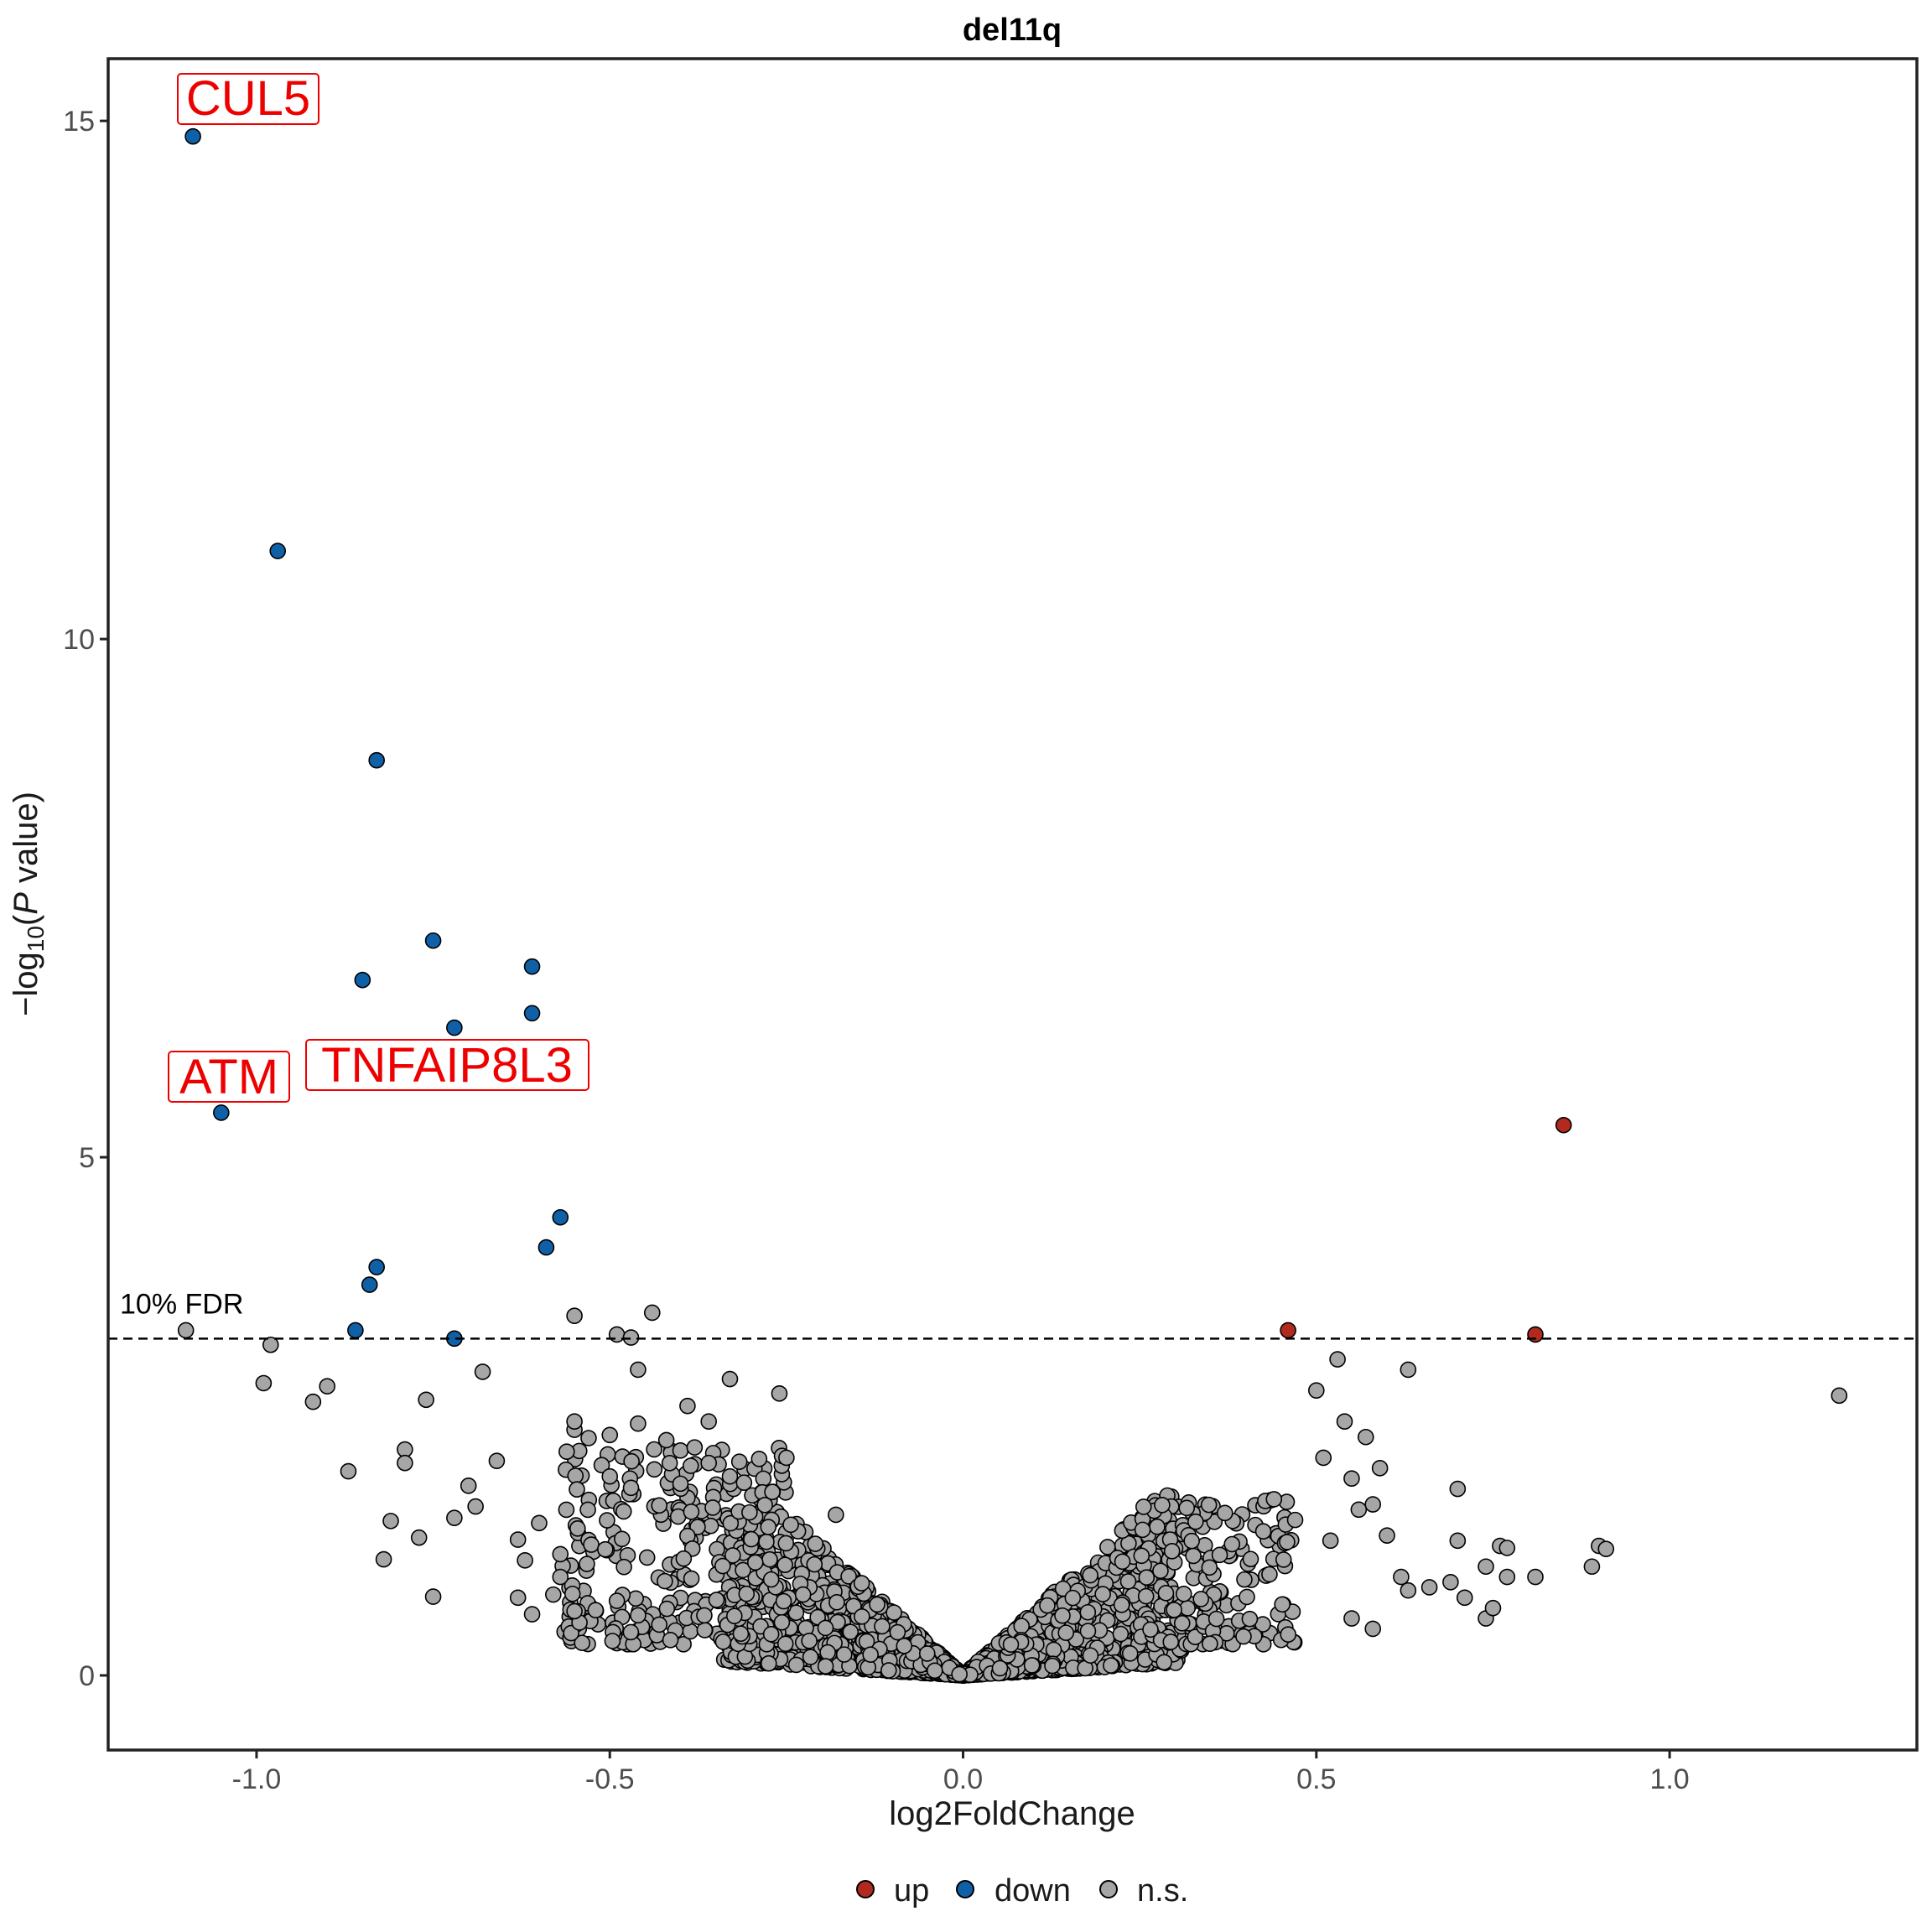 Image resolution: width=1932 pixels, height=1932 pixels. I want to click on x-tick-label: 0.5, so click(1316, 1779).